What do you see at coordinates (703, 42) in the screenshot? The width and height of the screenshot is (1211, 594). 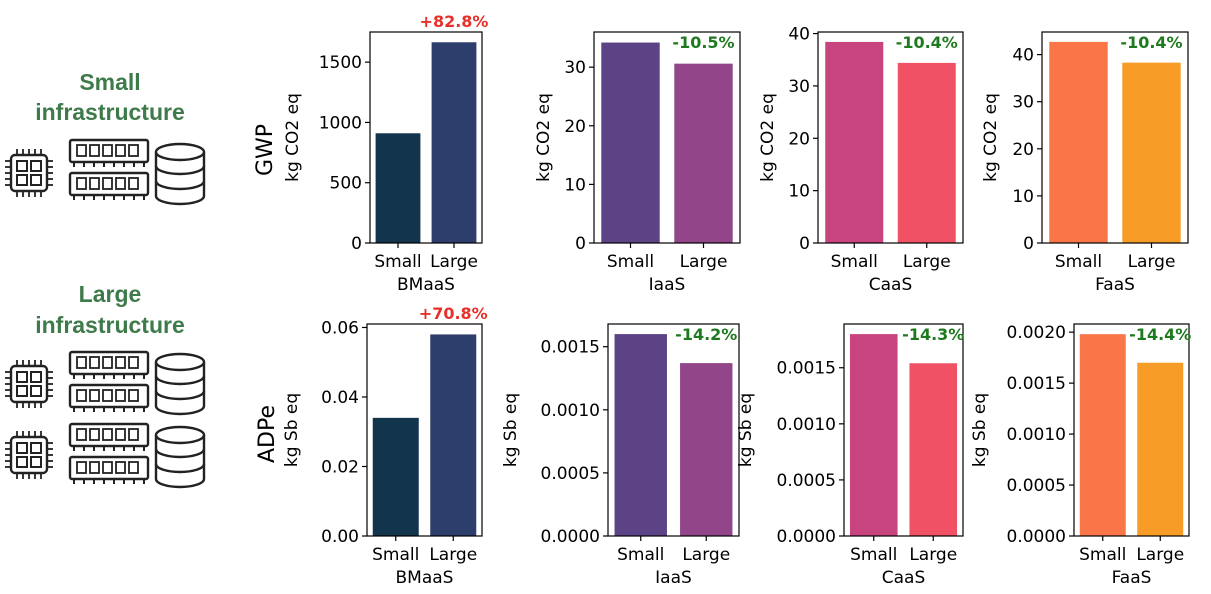 I see `change-annotation: -10.5%` at bounding box center [703, 42].